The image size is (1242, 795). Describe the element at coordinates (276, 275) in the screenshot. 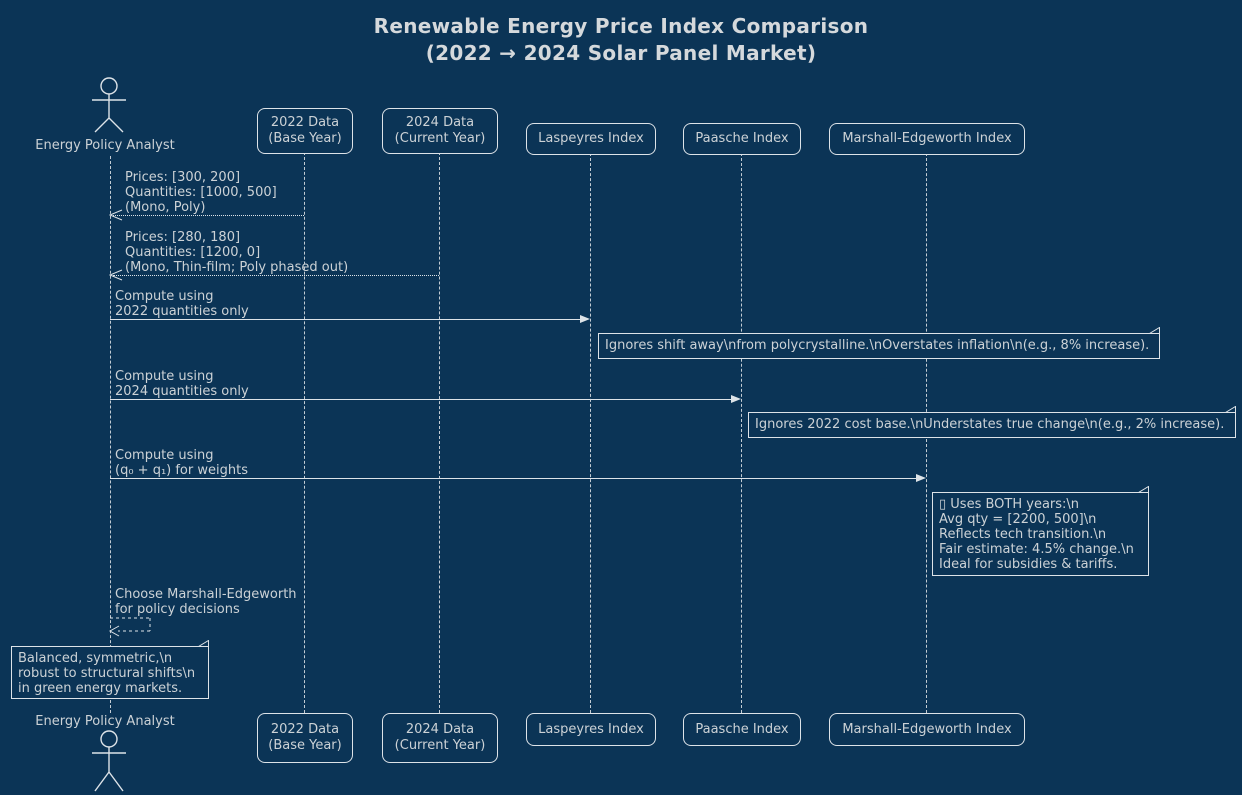

I see `message-2-line` at that location.